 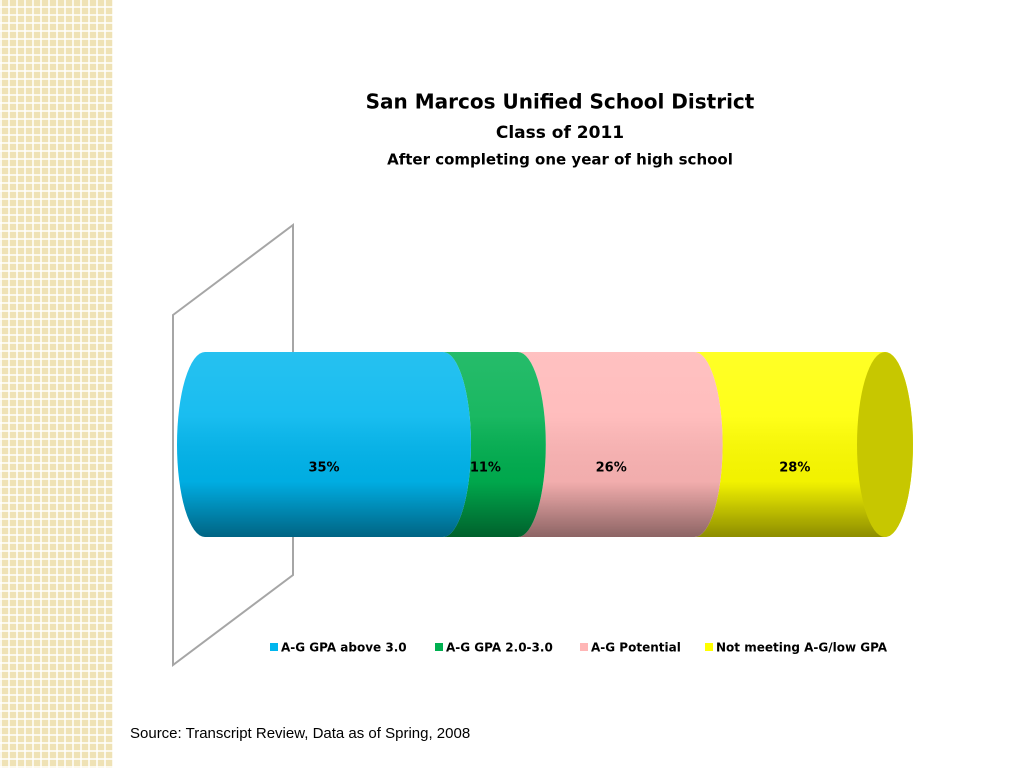 I want to click on decorative-strip, so click(x=56, y=384).